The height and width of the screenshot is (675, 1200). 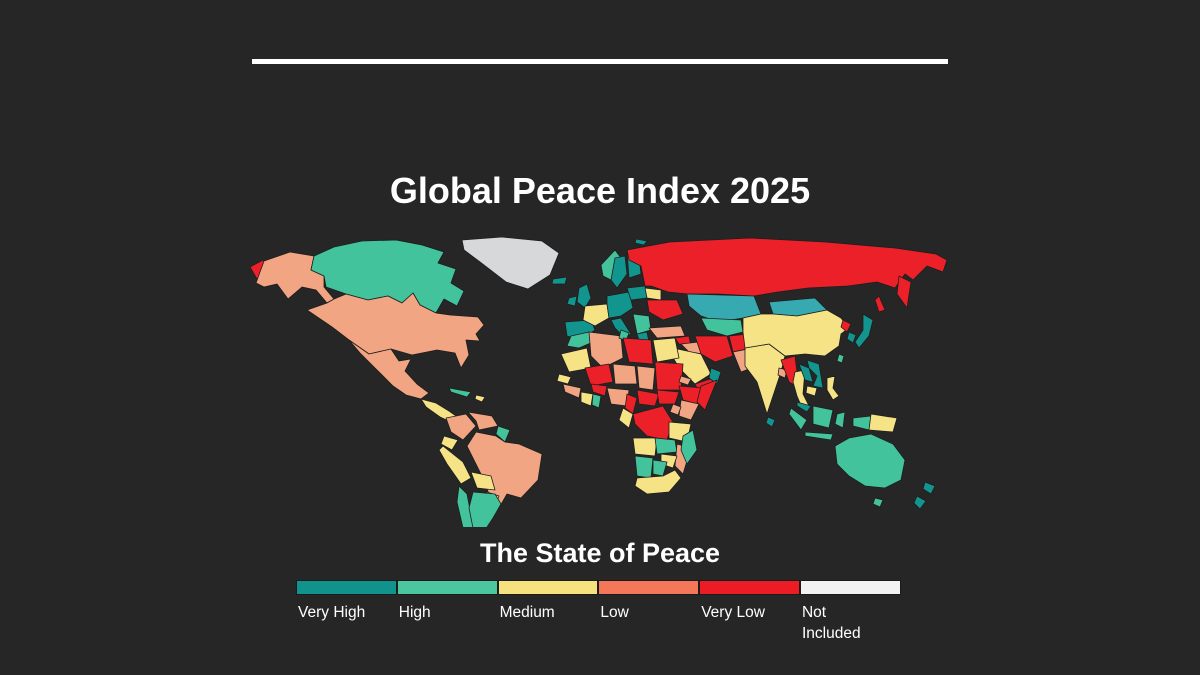 I want to click on region-new-zealand-south, so click(x=920, y=502).